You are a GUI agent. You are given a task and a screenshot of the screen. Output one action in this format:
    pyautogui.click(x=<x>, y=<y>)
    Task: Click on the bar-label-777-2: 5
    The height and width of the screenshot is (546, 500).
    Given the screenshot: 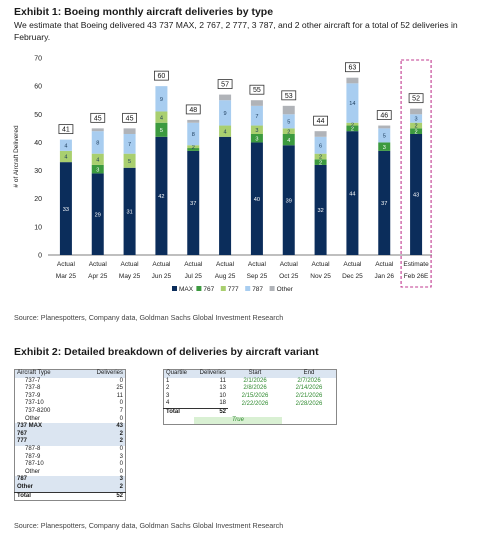 What is the action you would take?
    pyautogui.click(x=129, y=162)
    